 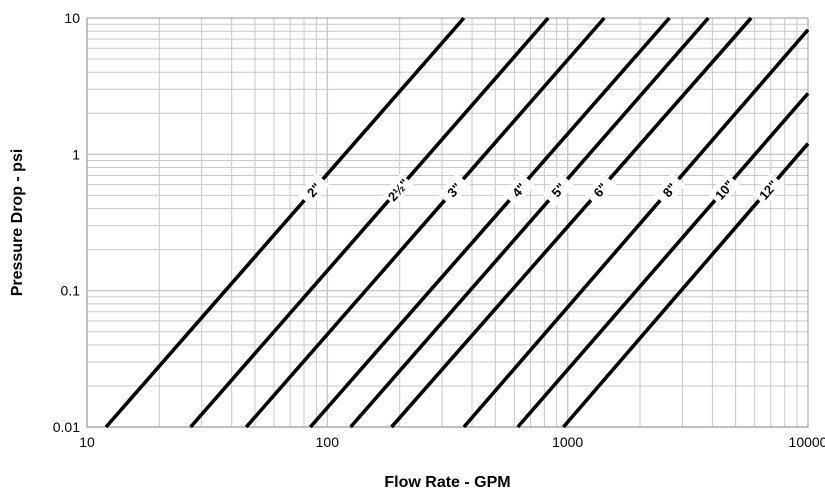 What do you see at coordinates (541, 190) in the screenshot?
I see `series-labels: 2" 2½" 3" 4" 5" 6" 8" 10" 12"` at bounding box center [541, 190].